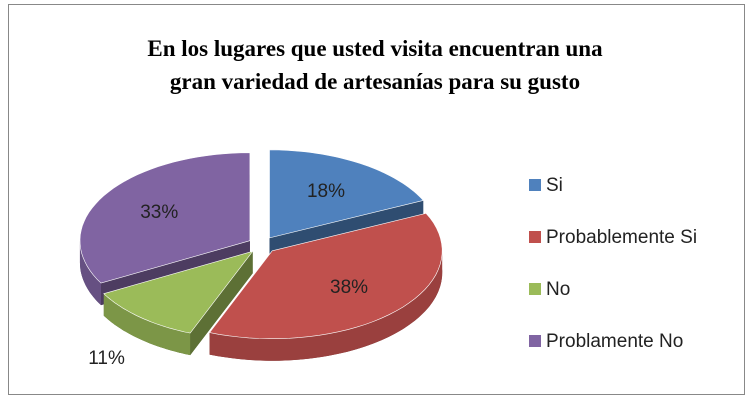 Image resolution: width=754 pixels, height=403 pixels. I want to click on data-label: 11%, so click(106, 358).